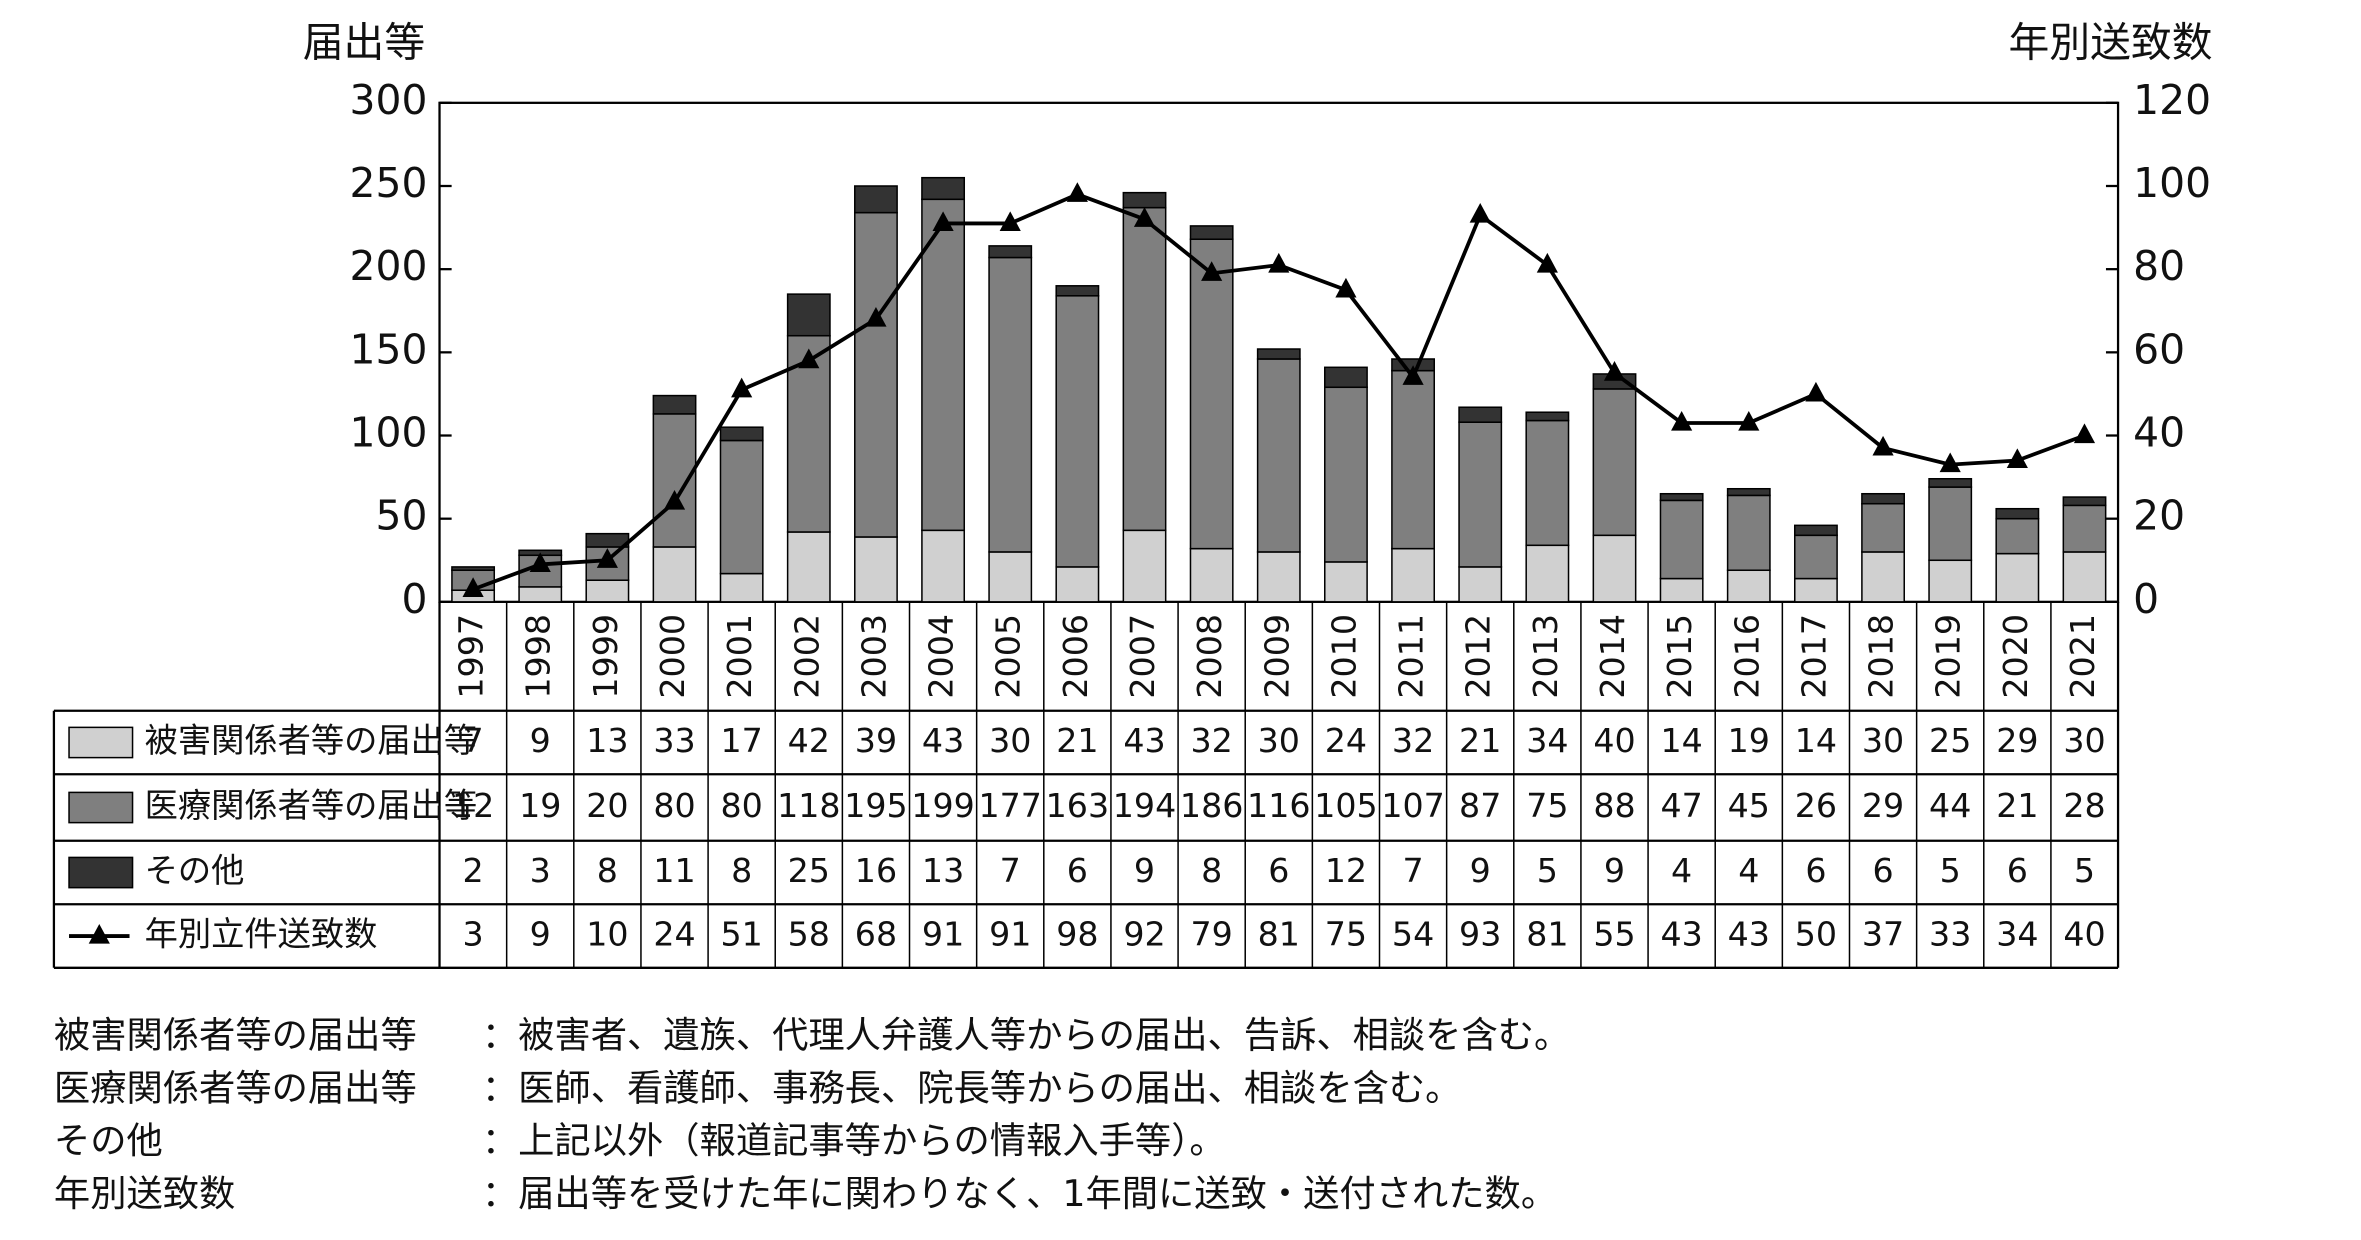 The image size is (2361, 1240). Describe the element at coordinates (1346, 740) in the screenshot. I see `table-cell: 24` at that location.